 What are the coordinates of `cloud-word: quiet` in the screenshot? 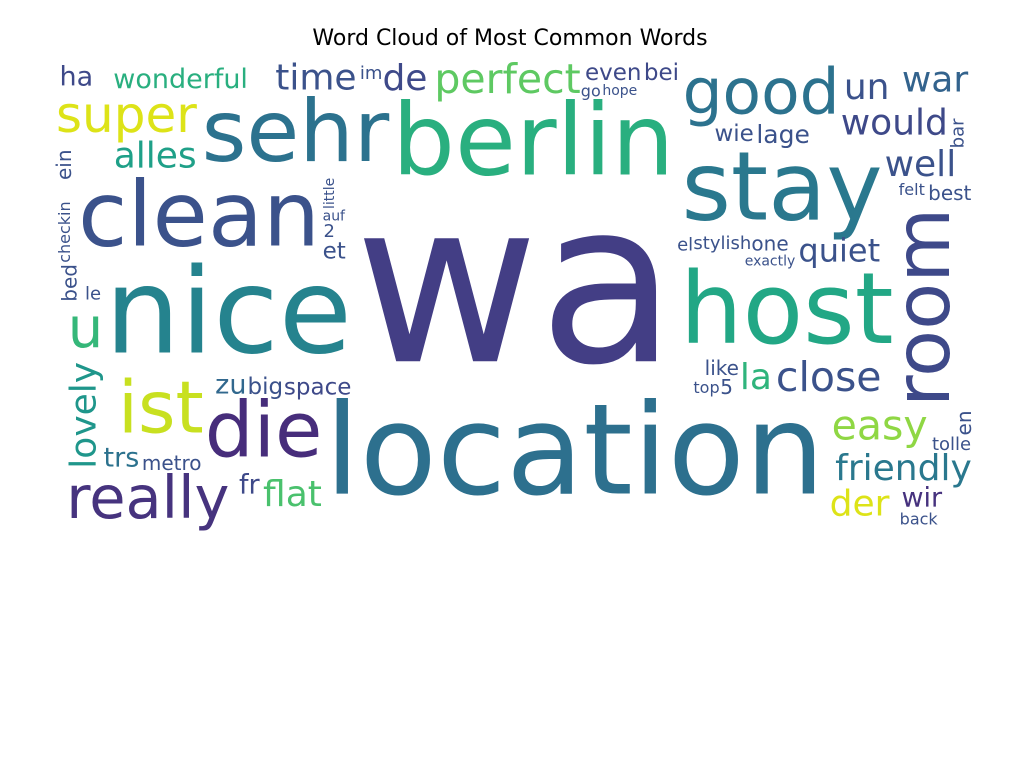 It's located at (839, 250).